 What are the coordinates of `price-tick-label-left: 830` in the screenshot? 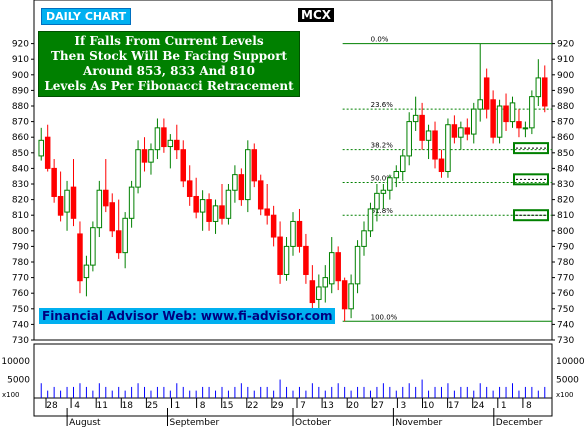 It's located at (20, 185).